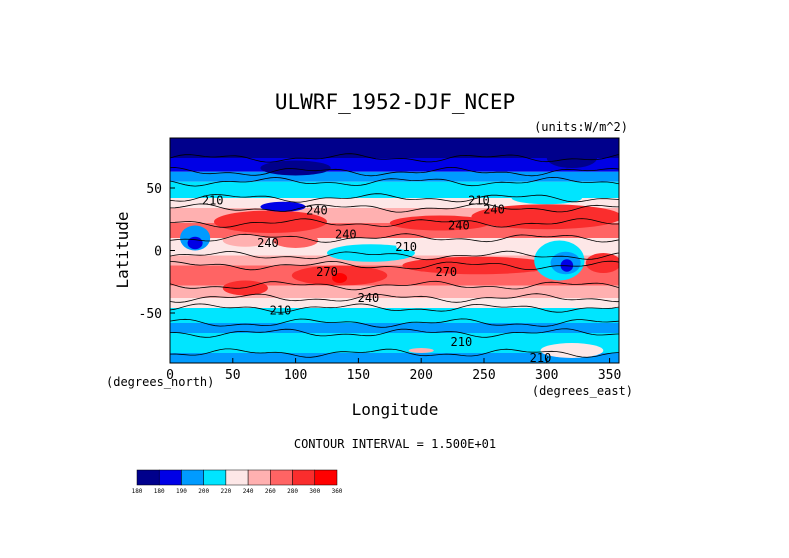 The width and height of the screenshot is (789, 558). Describe the element at coordinates (546, 375) in the screenshot. I see `x-tick-label: 300` at that location.